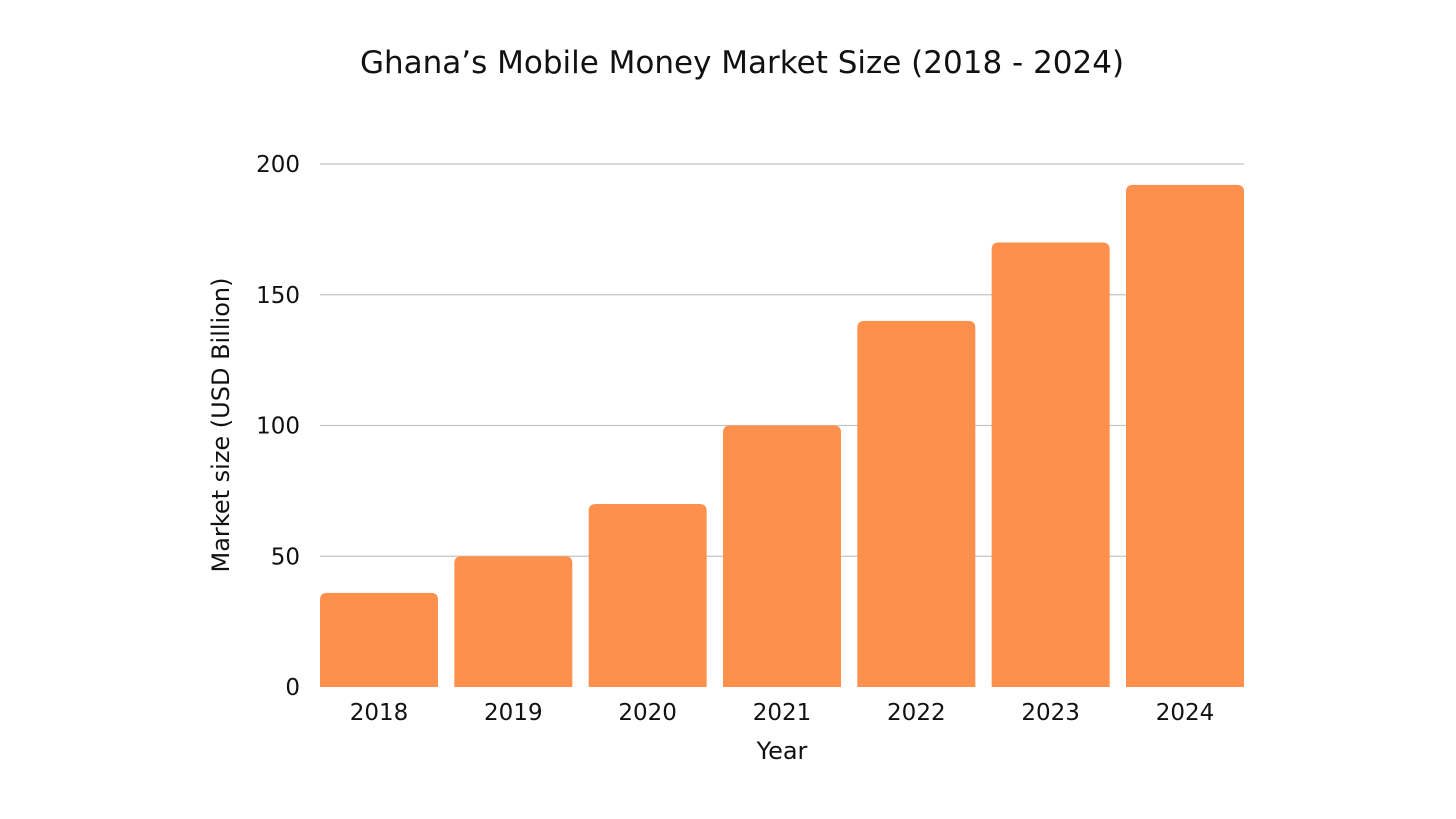  What do you see at coordinates (379, 713) in the screenshot?
I see `x-tick-label-2018: 2018` at bounding box center [379, 713].